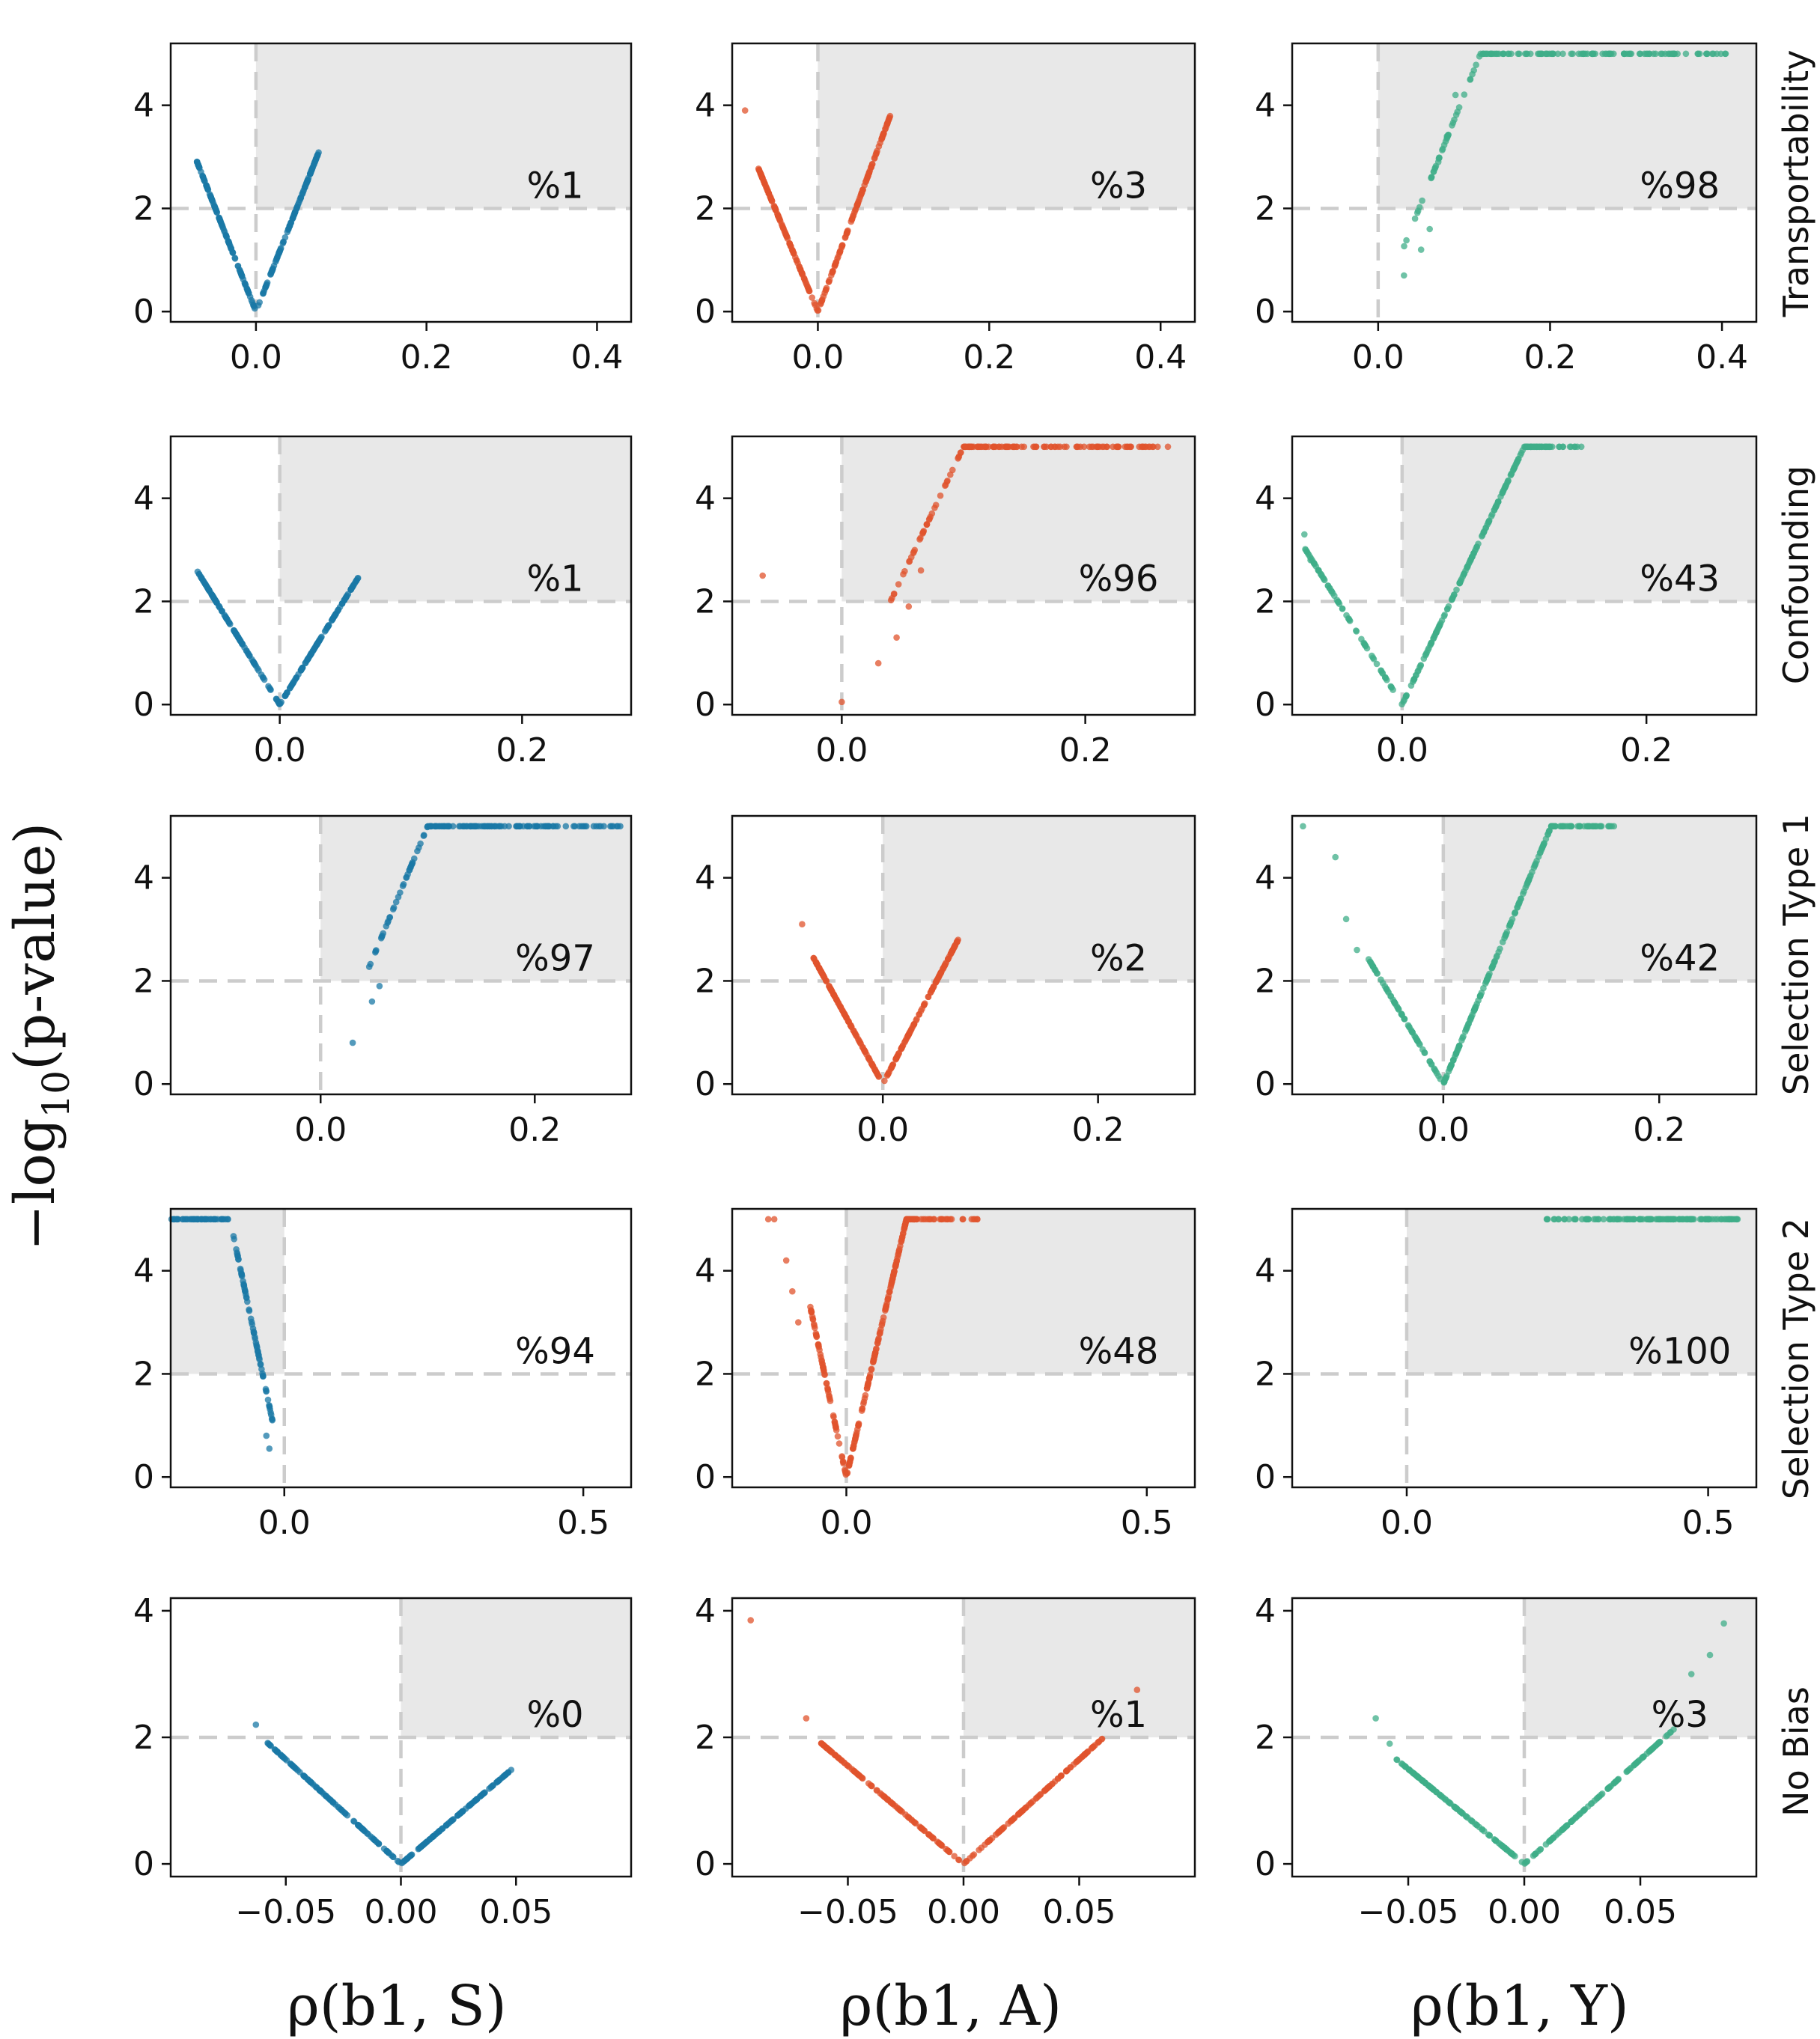  I want to click on x-tick-label: 0.05, so click(516, 1912).